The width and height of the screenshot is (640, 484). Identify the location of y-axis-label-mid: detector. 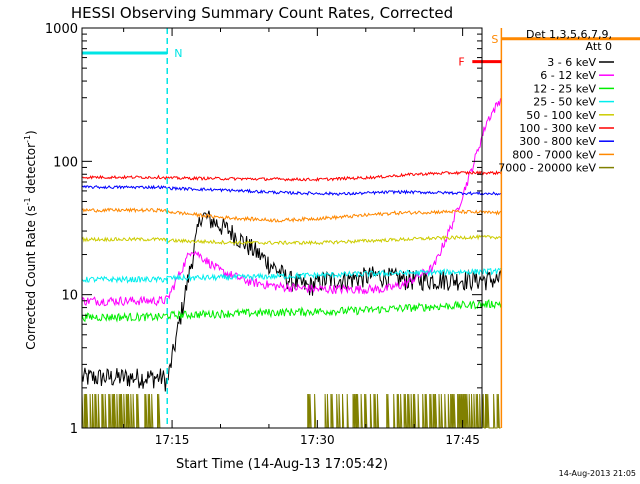
(31, 170).